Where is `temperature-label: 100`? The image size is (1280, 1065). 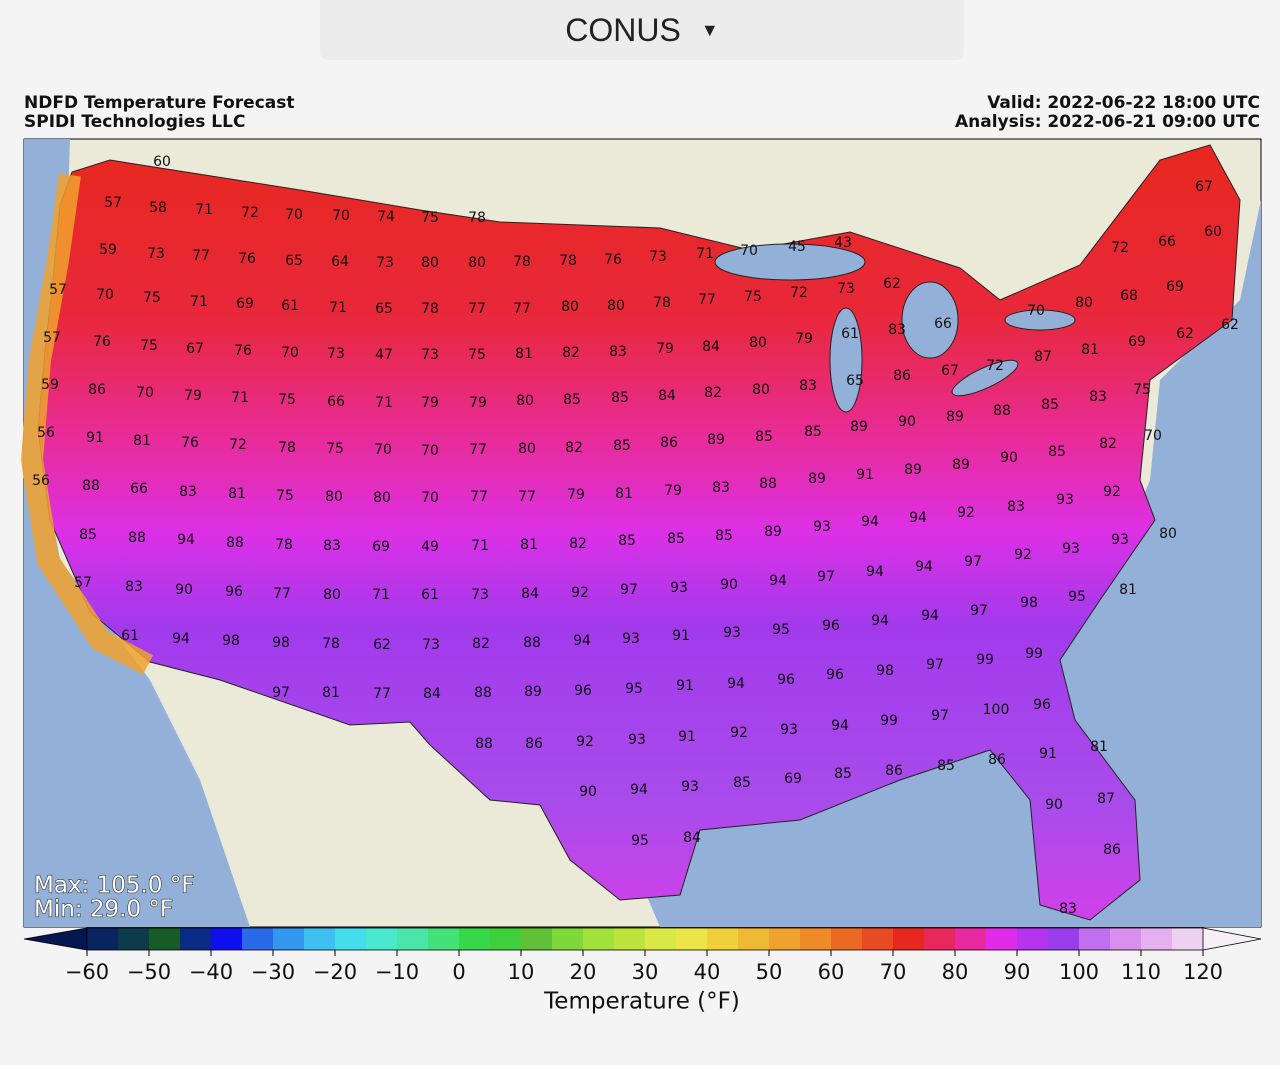
temperature-label: 100 is located at coordinates (996, 710).